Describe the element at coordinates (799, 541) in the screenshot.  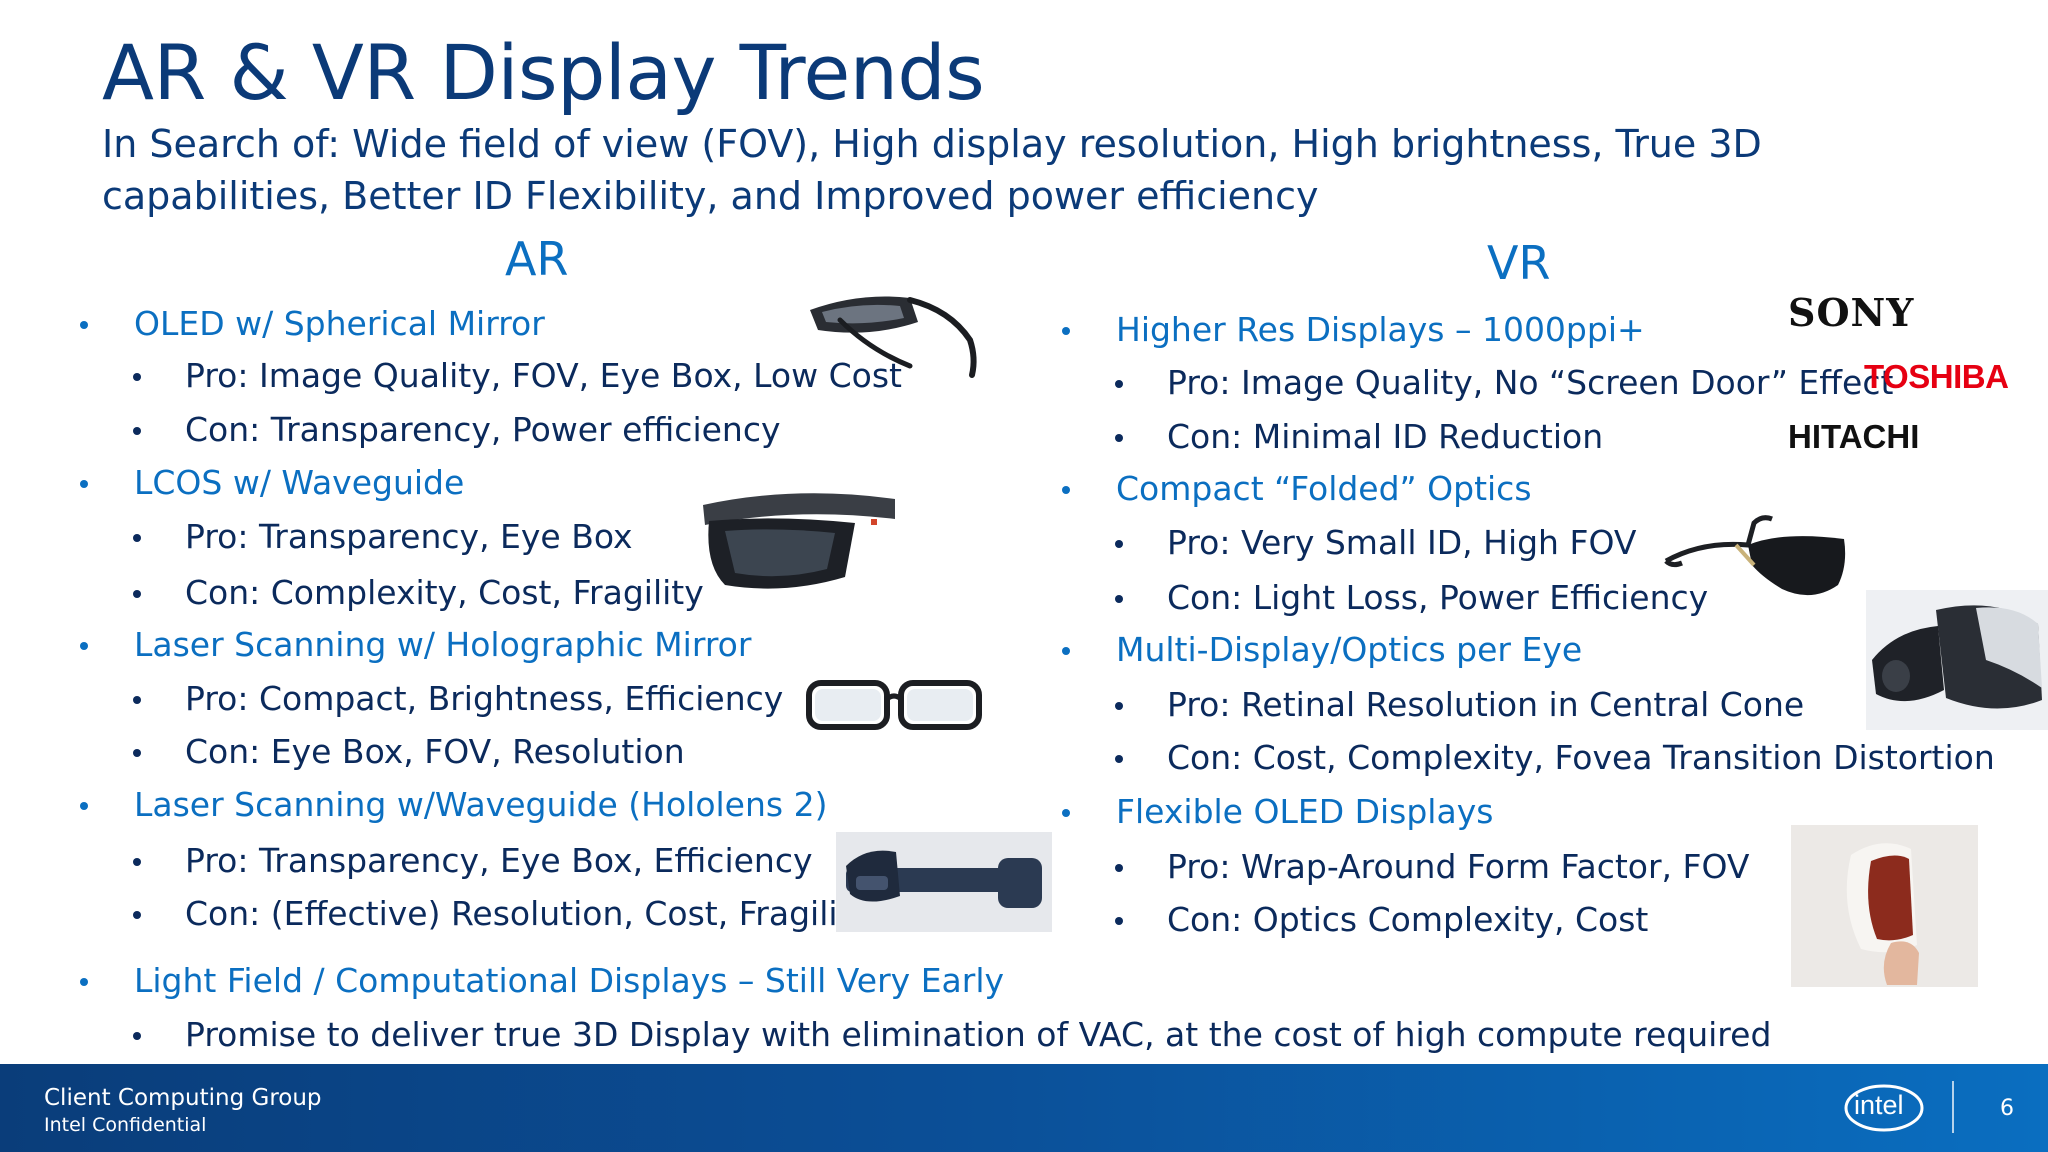
I see `hololens-image` at that location.